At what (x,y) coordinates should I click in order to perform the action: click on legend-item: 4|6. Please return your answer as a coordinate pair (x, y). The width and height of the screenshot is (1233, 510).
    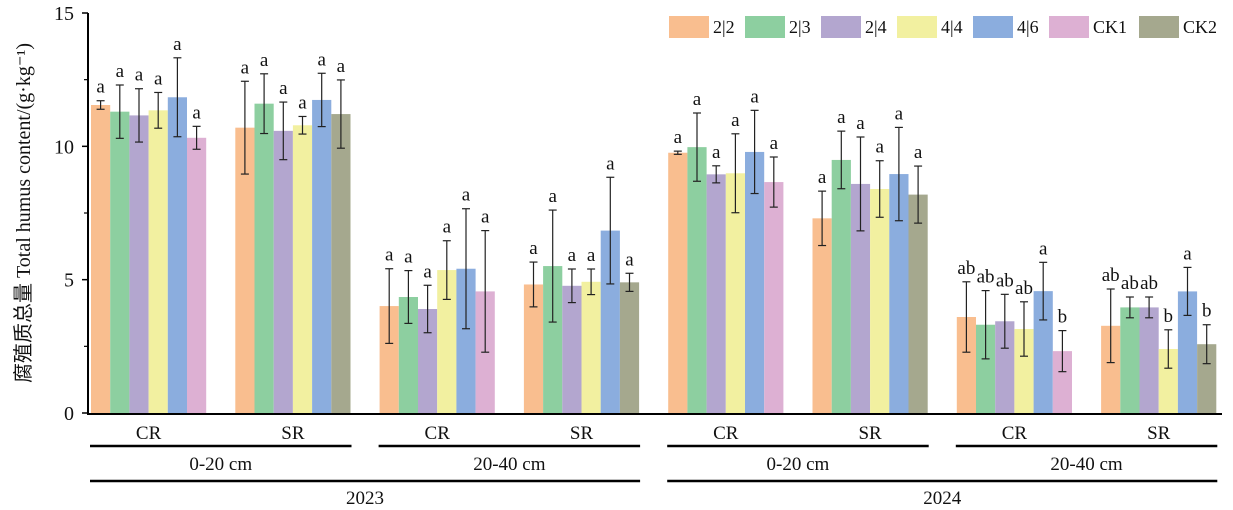
    Looking at the image, I should click on (1006, 27).